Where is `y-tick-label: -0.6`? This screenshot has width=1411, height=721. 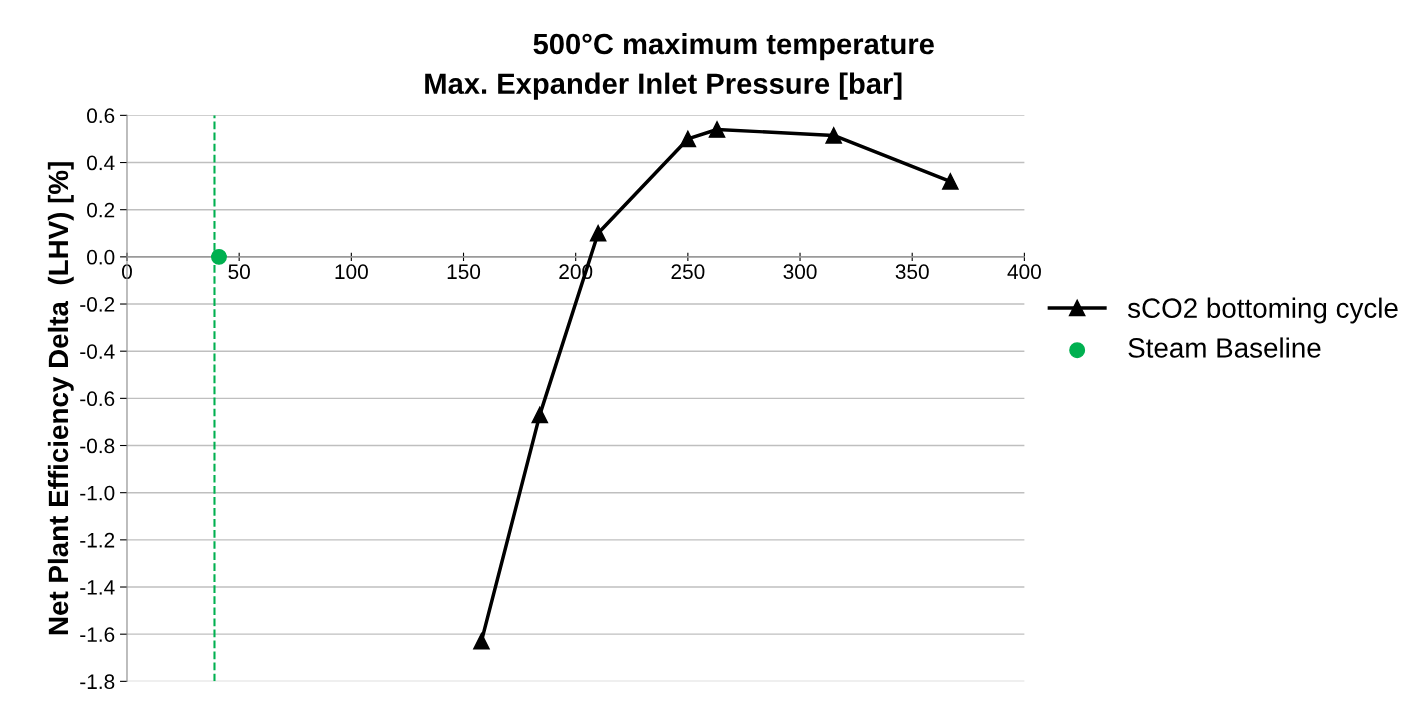 y-tick-label: -0.6 is located at coordinates (97, 399).